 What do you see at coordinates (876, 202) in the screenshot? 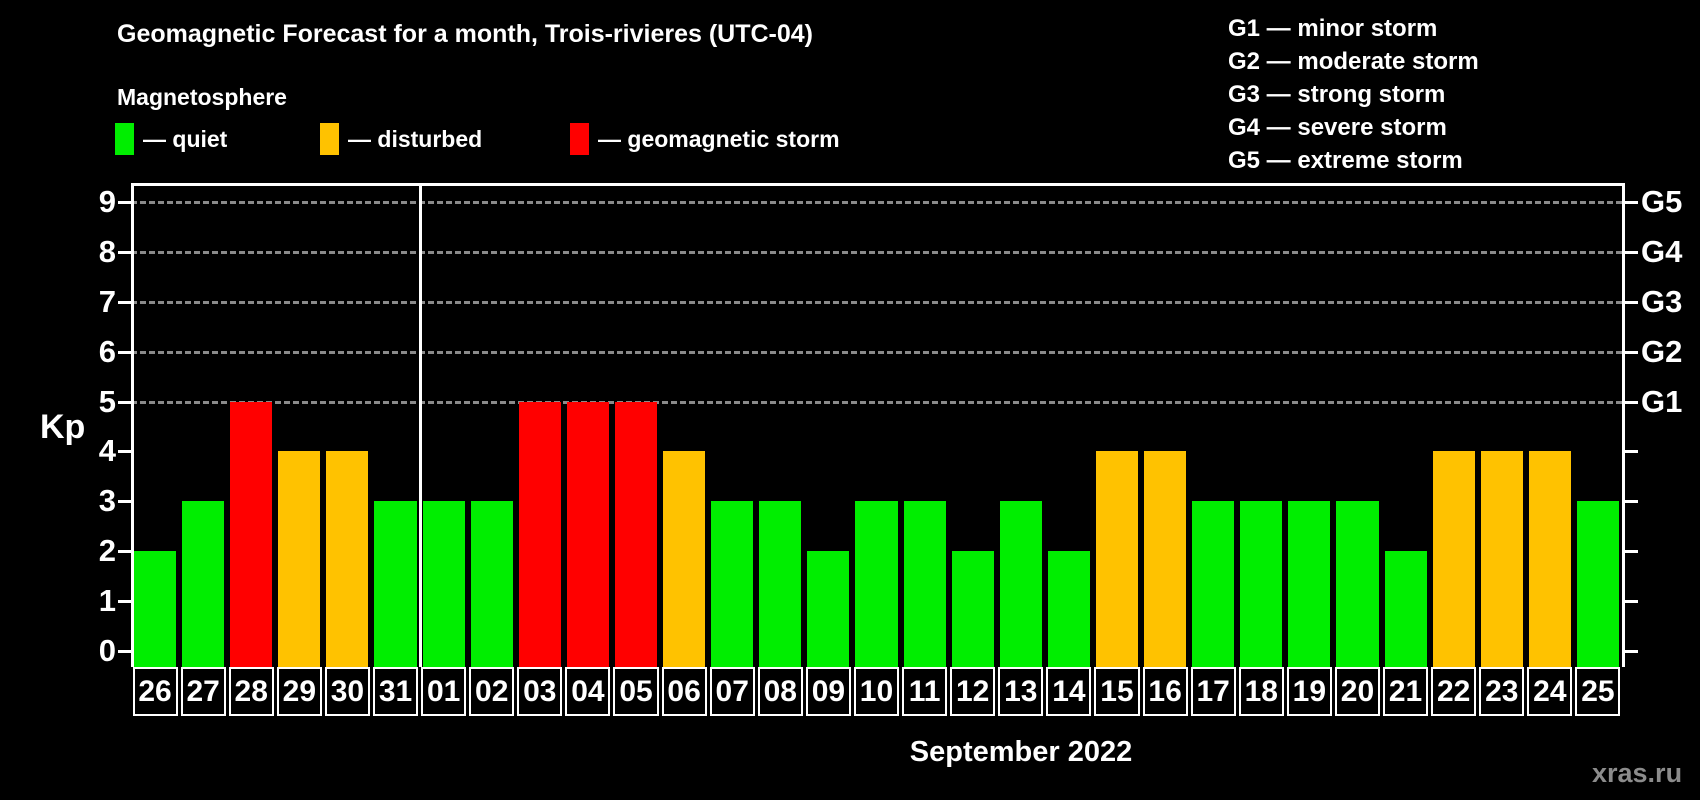
I see `kp-9-gridline` at bounding box center [876, 202].